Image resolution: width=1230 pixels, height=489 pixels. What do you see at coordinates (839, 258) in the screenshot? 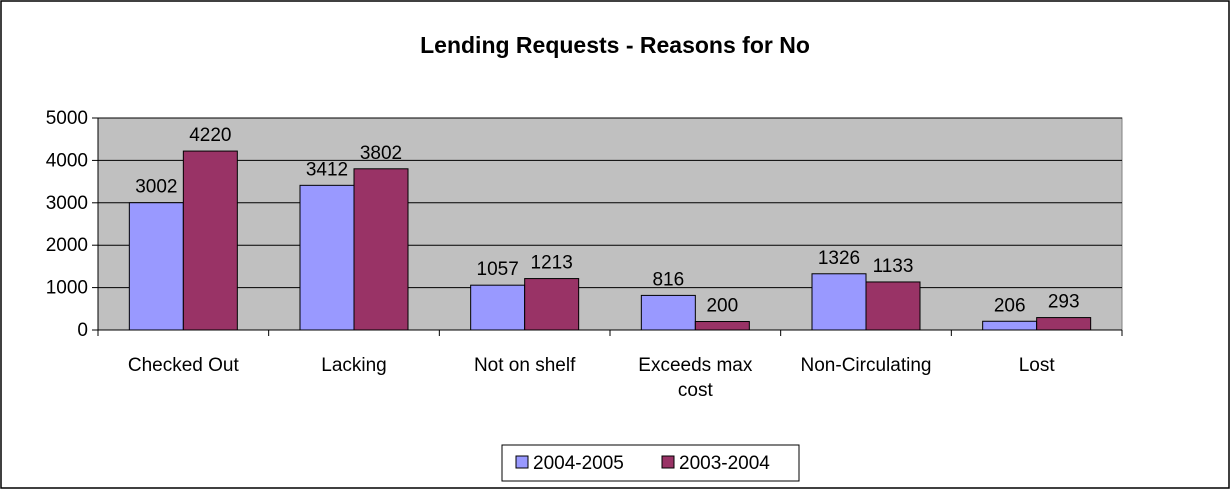
I see `data-label: 1326` at bounding box center [839, 258].